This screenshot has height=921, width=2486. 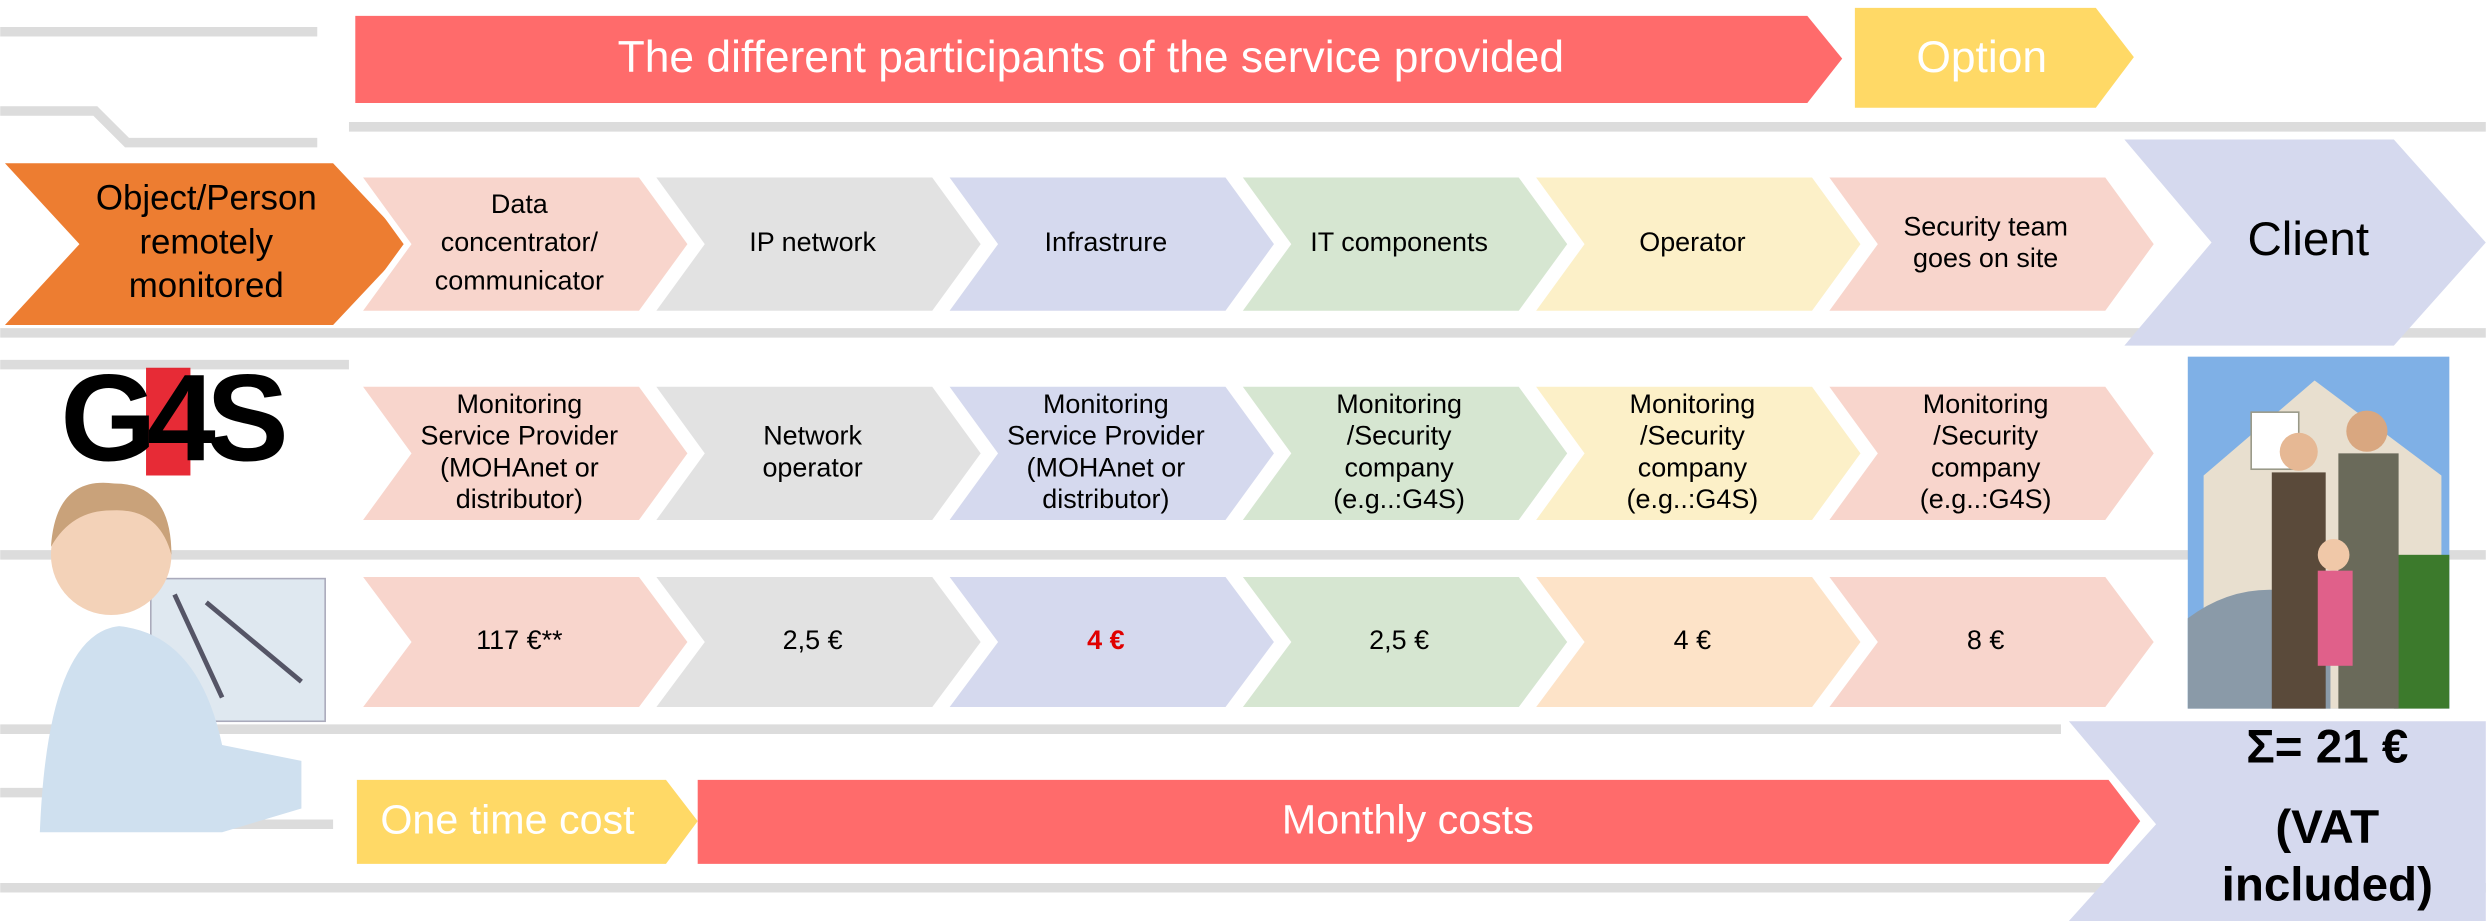 What do you see at coordinates (1985, 640) in the screenshot?
I see `cost-label: 8 €` at bounding box center [1985, 640].